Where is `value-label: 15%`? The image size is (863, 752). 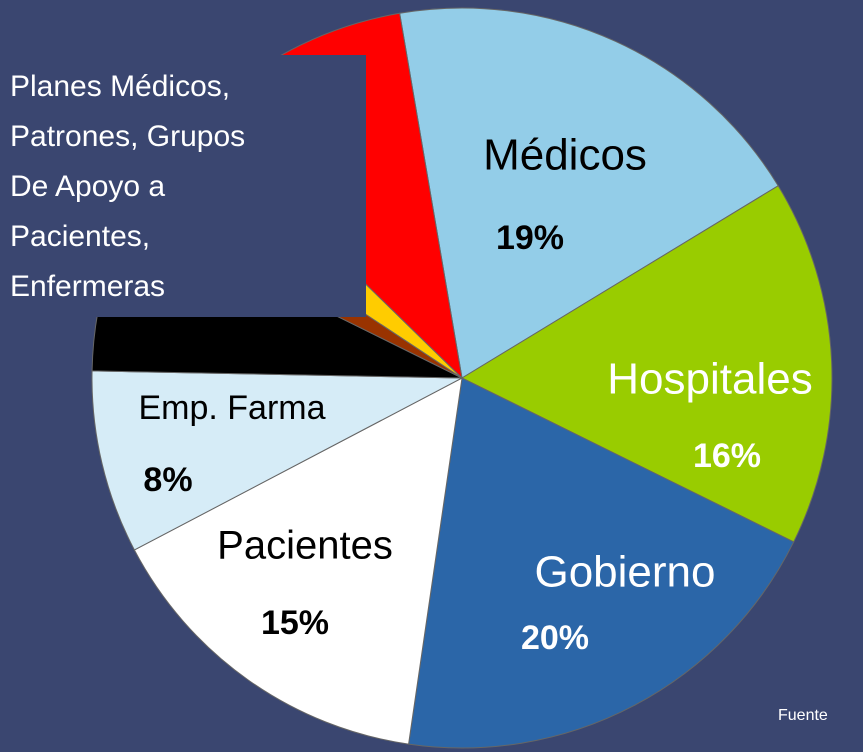 value-label: 15% is located at coordinates (295, 623).